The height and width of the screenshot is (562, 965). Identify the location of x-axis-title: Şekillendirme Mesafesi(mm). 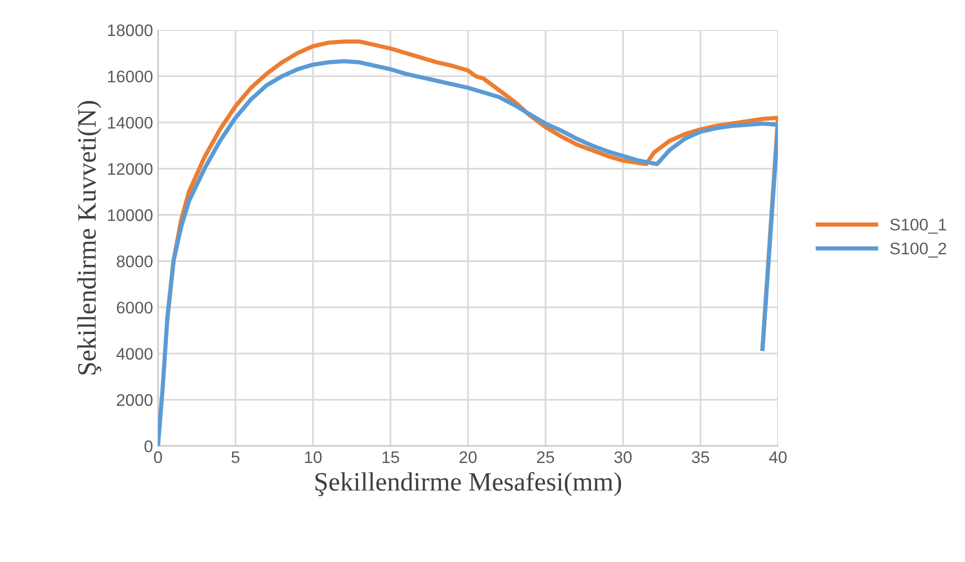
(469, 484).